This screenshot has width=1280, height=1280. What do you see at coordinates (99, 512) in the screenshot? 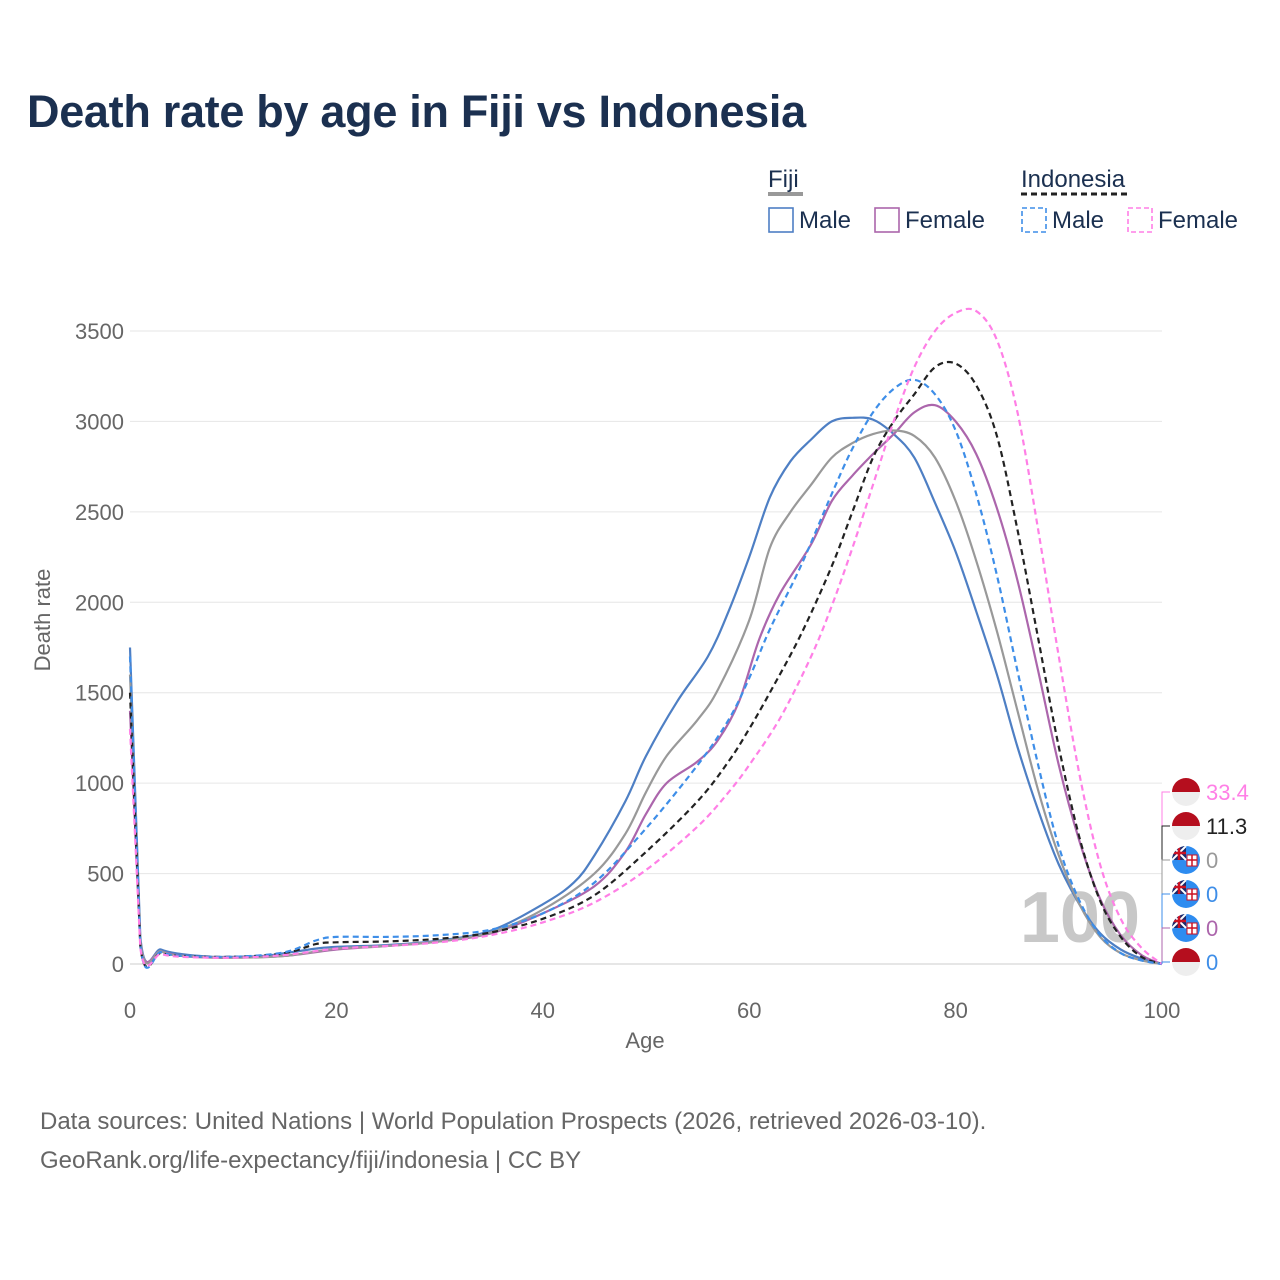
I see `y-tick-label: 2500` at bounding box center [99, 512].